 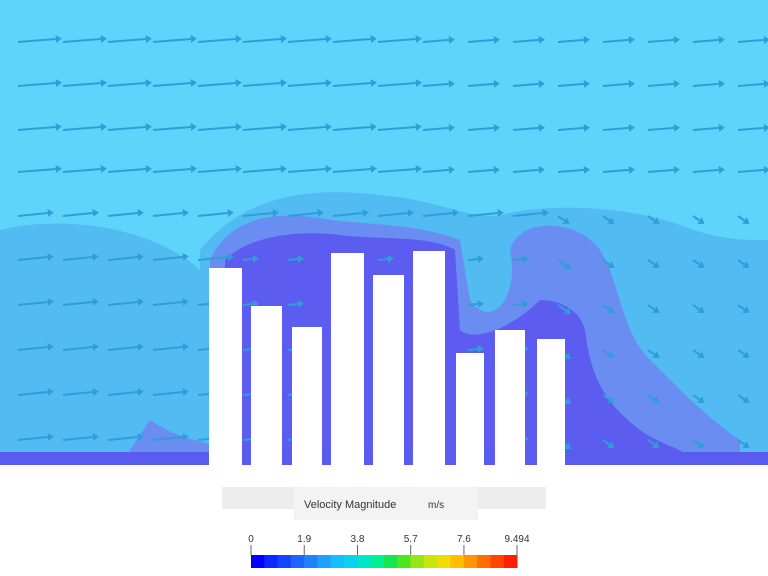 What do you see at coordinates (304, 539) in the screenshot?
I see `colorbar-tick-label: 1.9` at bounding box center [304, 539].